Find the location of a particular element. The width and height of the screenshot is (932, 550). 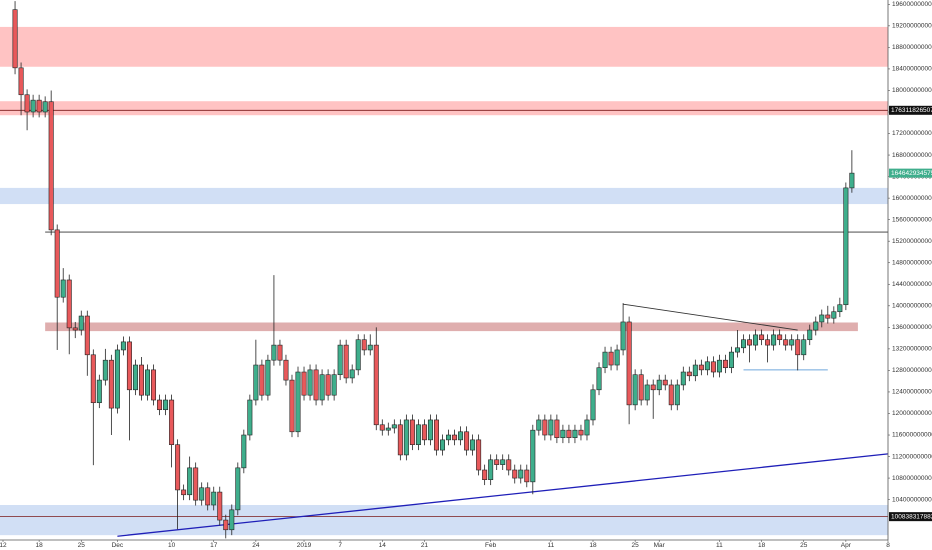

price-tag: 176311826507 is located at coordinates (911, 110).